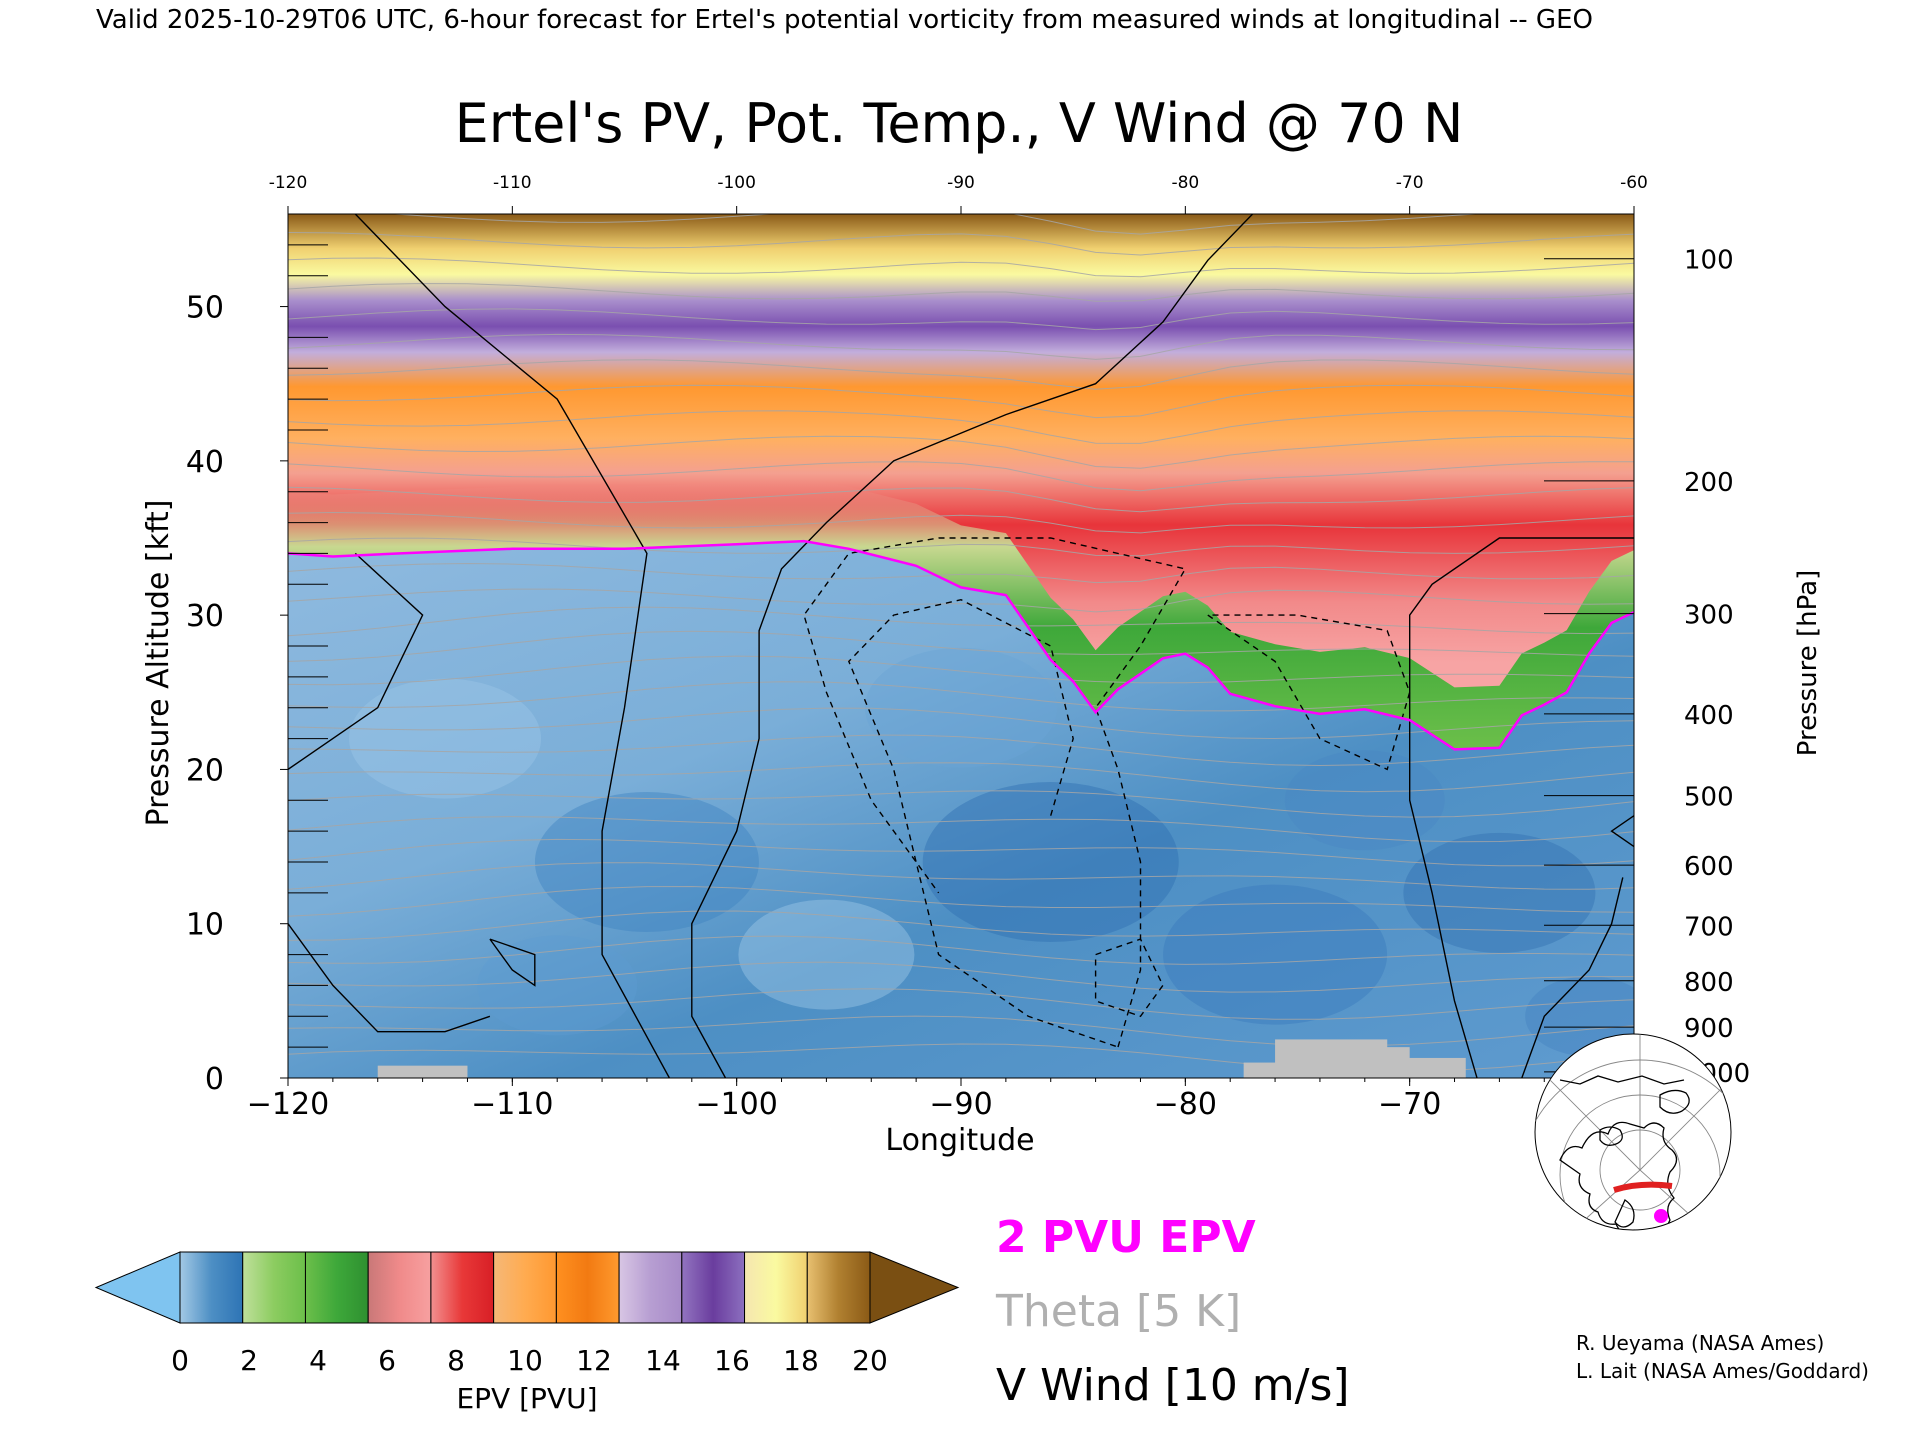  Describe the element at coordinates (525, 1360) in the screenshot. I see `colorbar-tick-label: 10` at that location.